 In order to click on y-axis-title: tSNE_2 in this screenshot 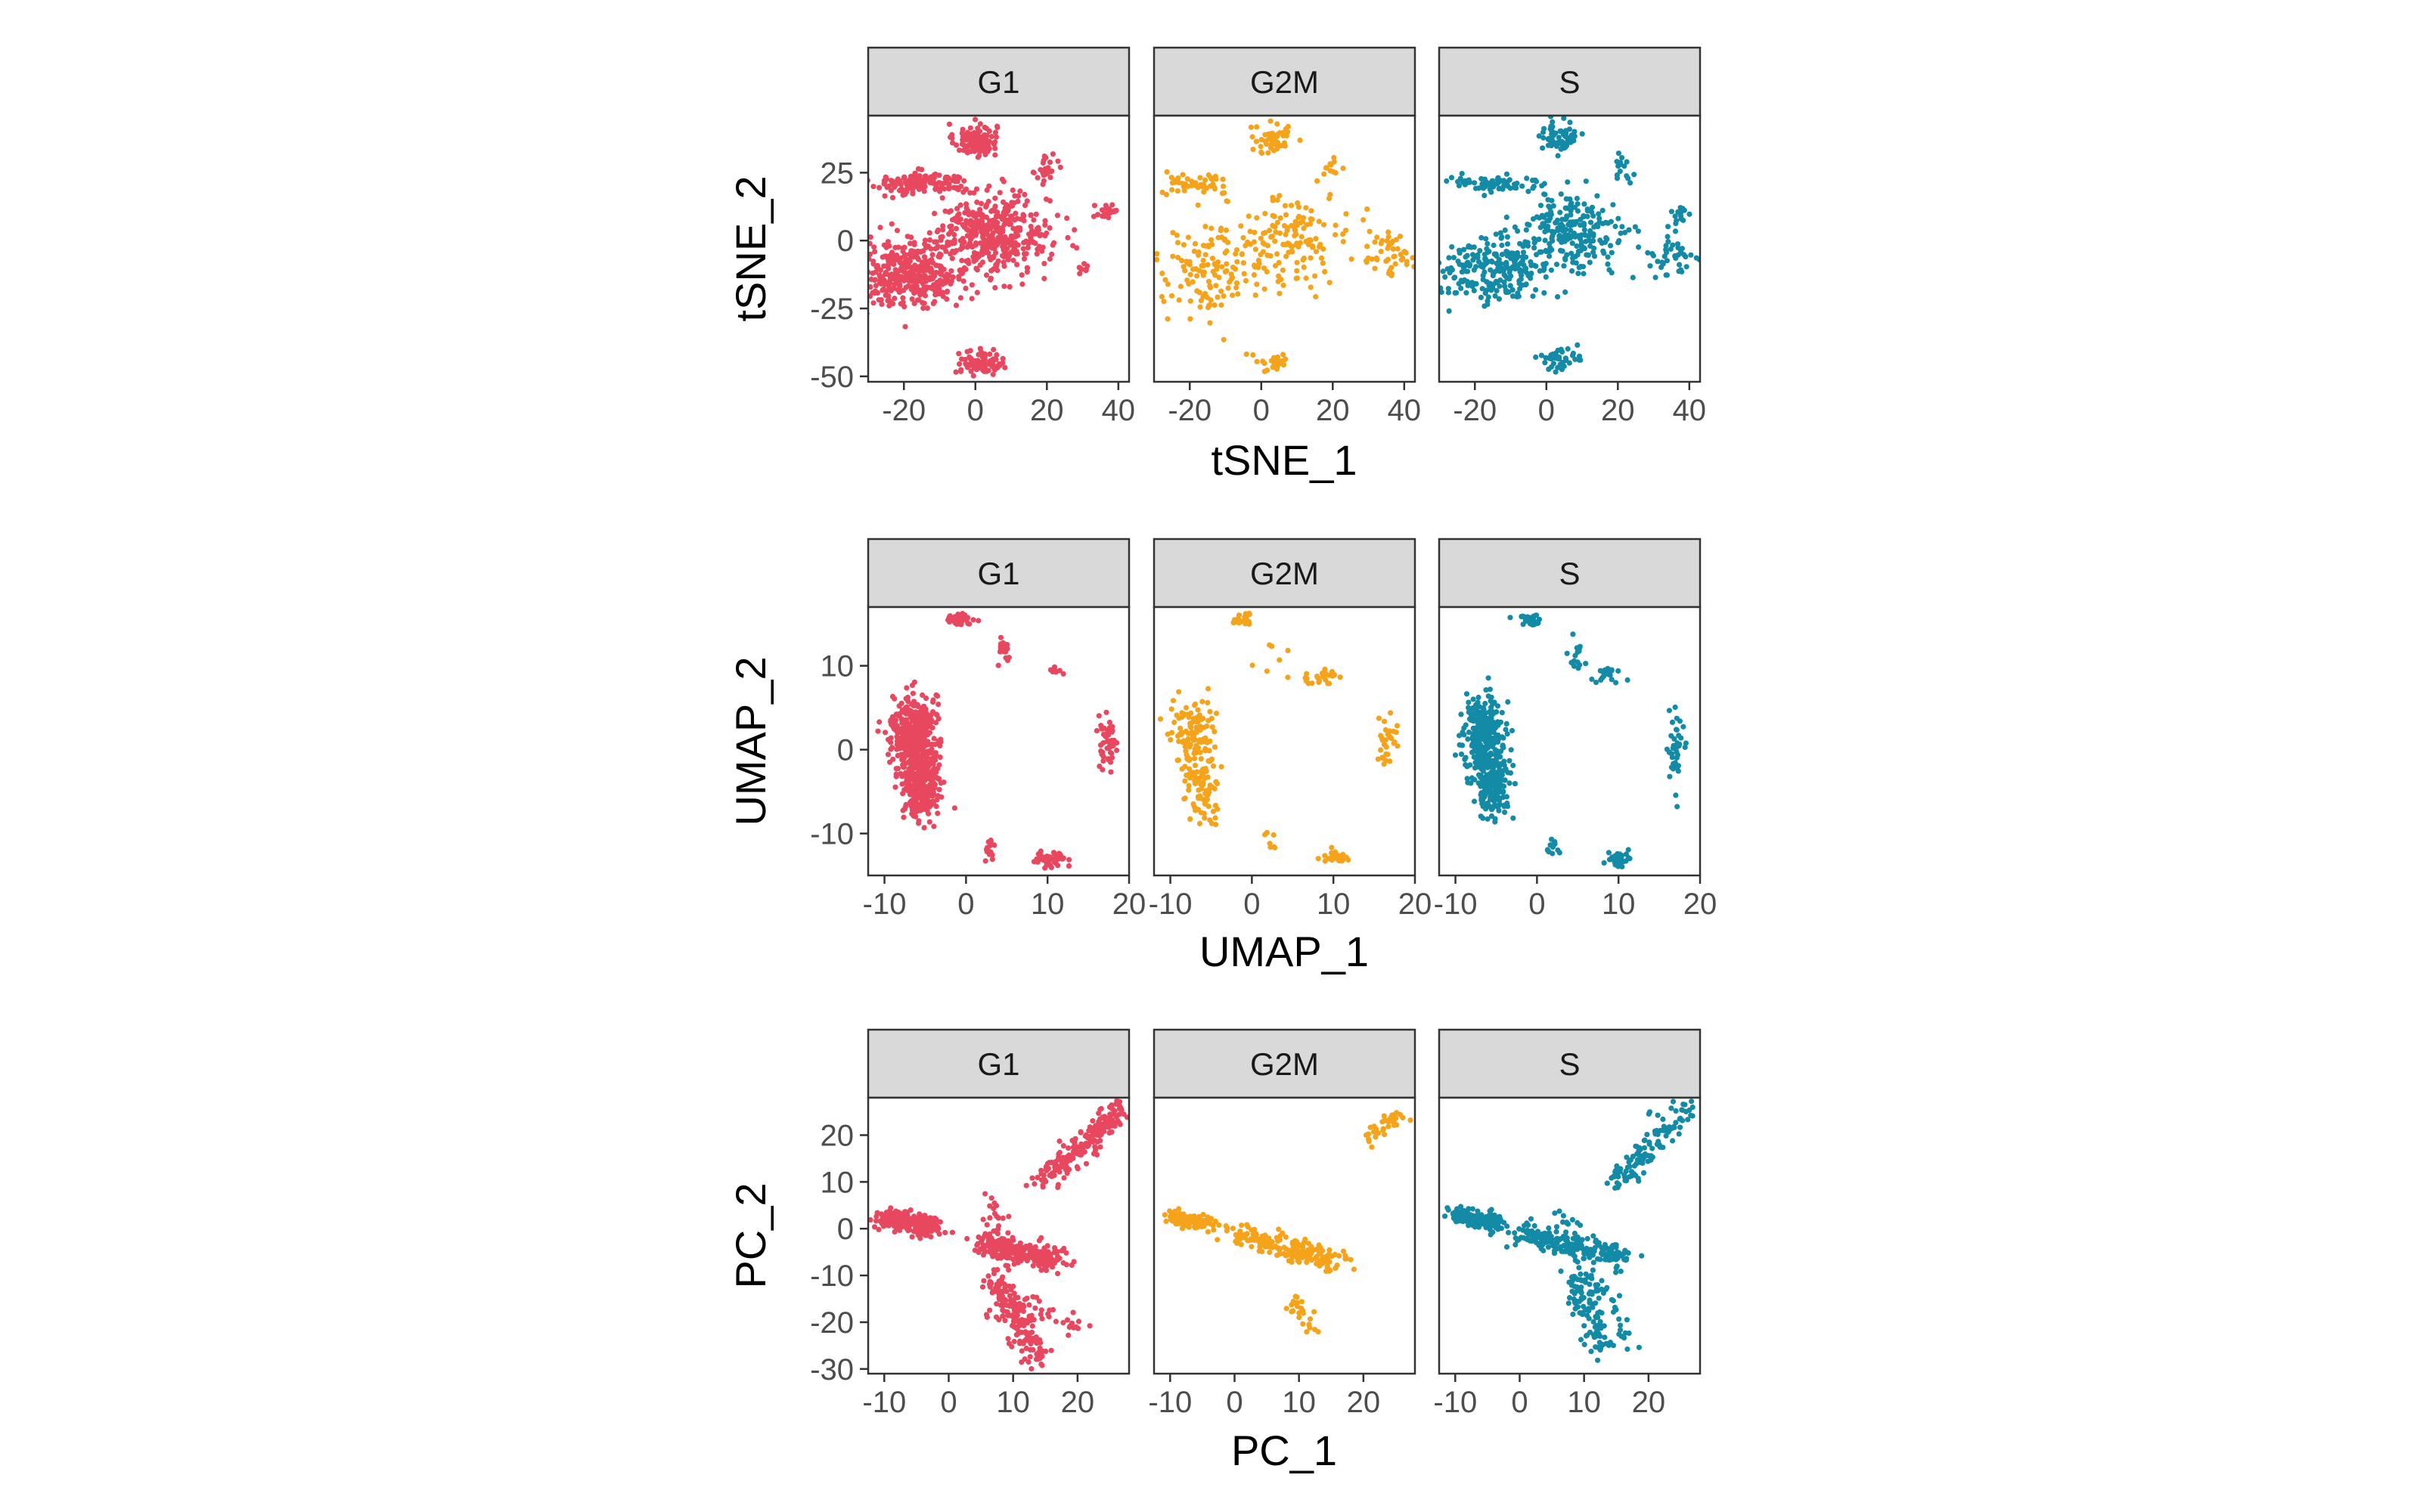, I will do `click(750, 249)`.